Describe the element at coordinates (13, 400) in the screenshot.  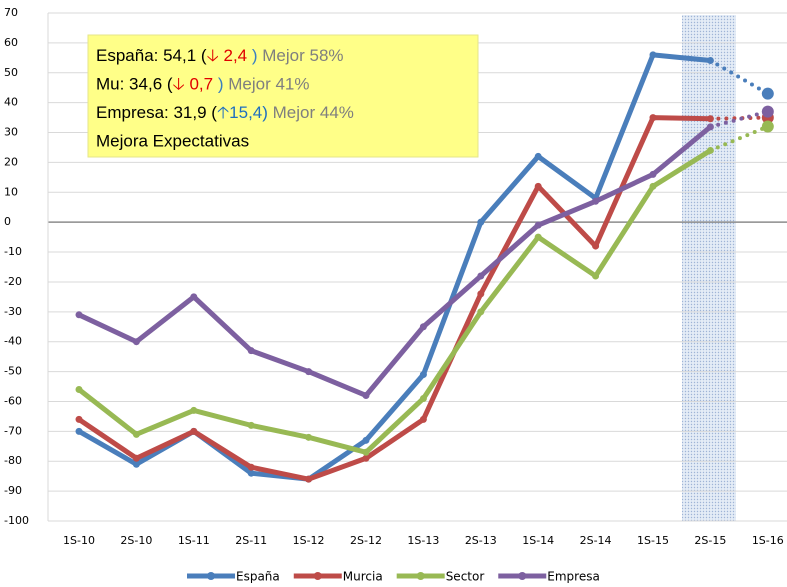
I see `y-tick-label: -60` at that location.